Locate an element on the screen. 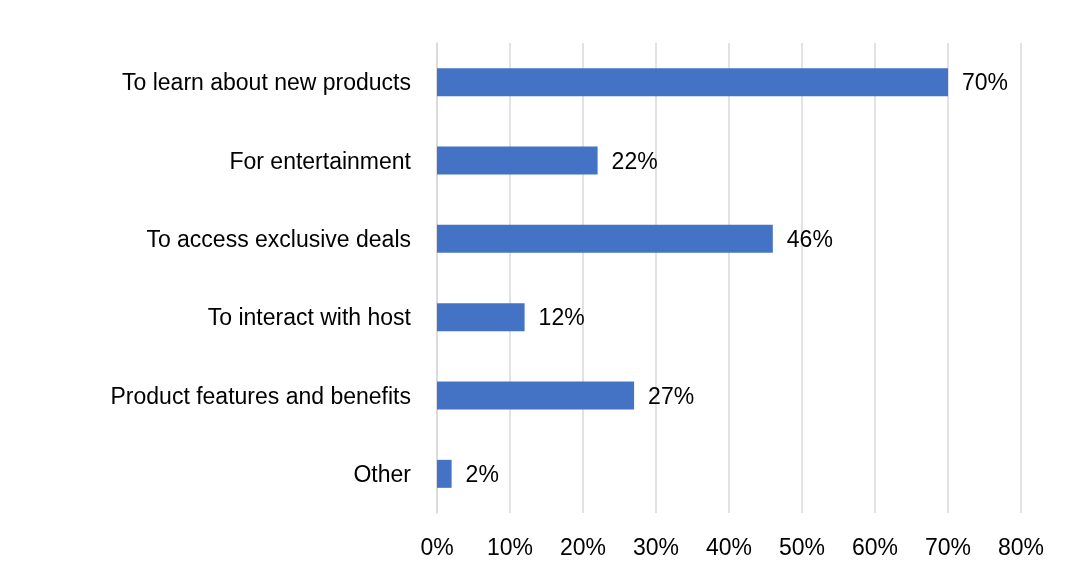 The image size is (1065, 575). x-tick-label: 30% is located at coordinates (656, 546).